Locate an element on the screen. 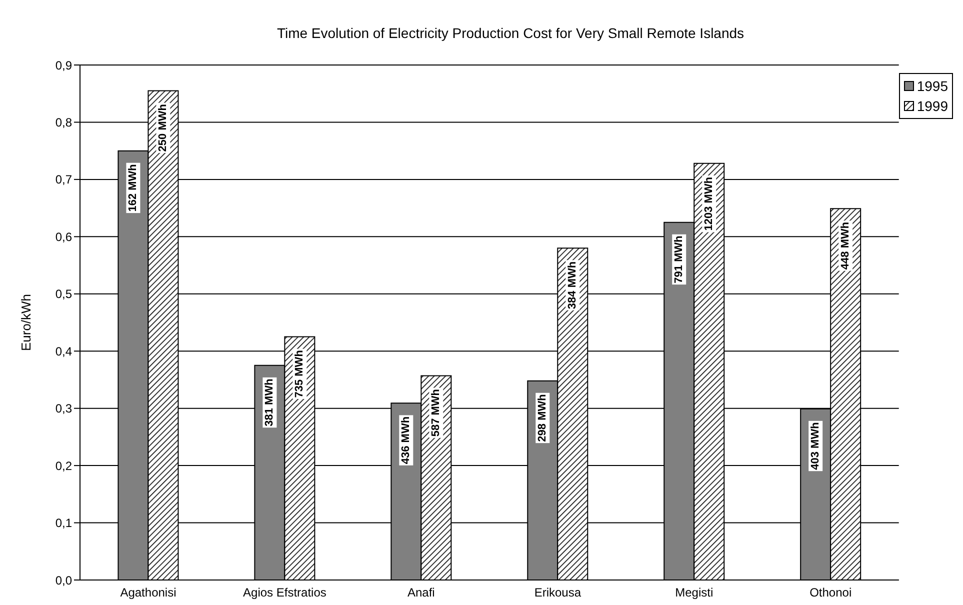 Image resolution: width=963 pixels, height=605 pixels. annotation: 1203 MWh is located at coordinates (709, 203).